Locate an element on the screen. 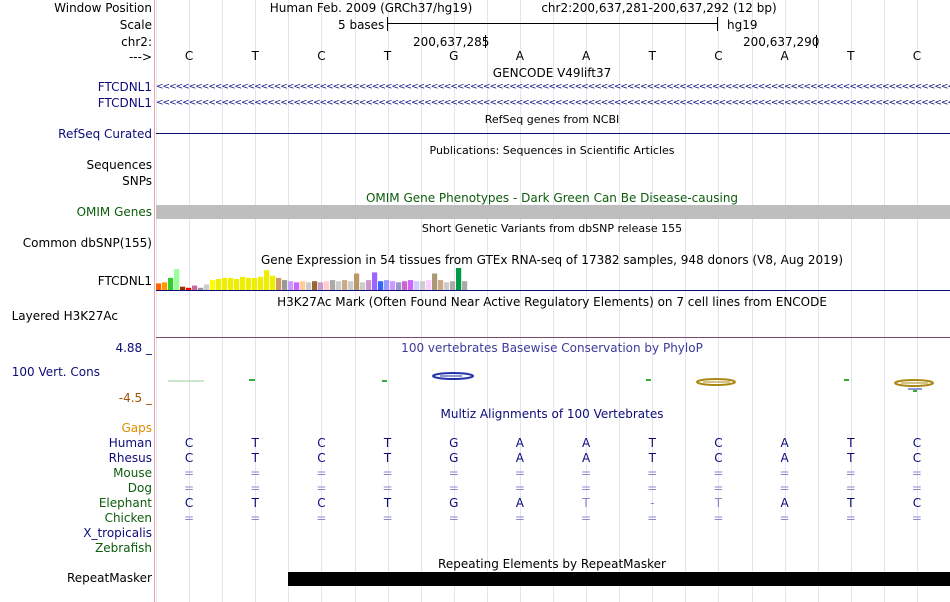 This screenshot has height=602, width=950. gtex-bar-chart is located at coordinates (553, 281).